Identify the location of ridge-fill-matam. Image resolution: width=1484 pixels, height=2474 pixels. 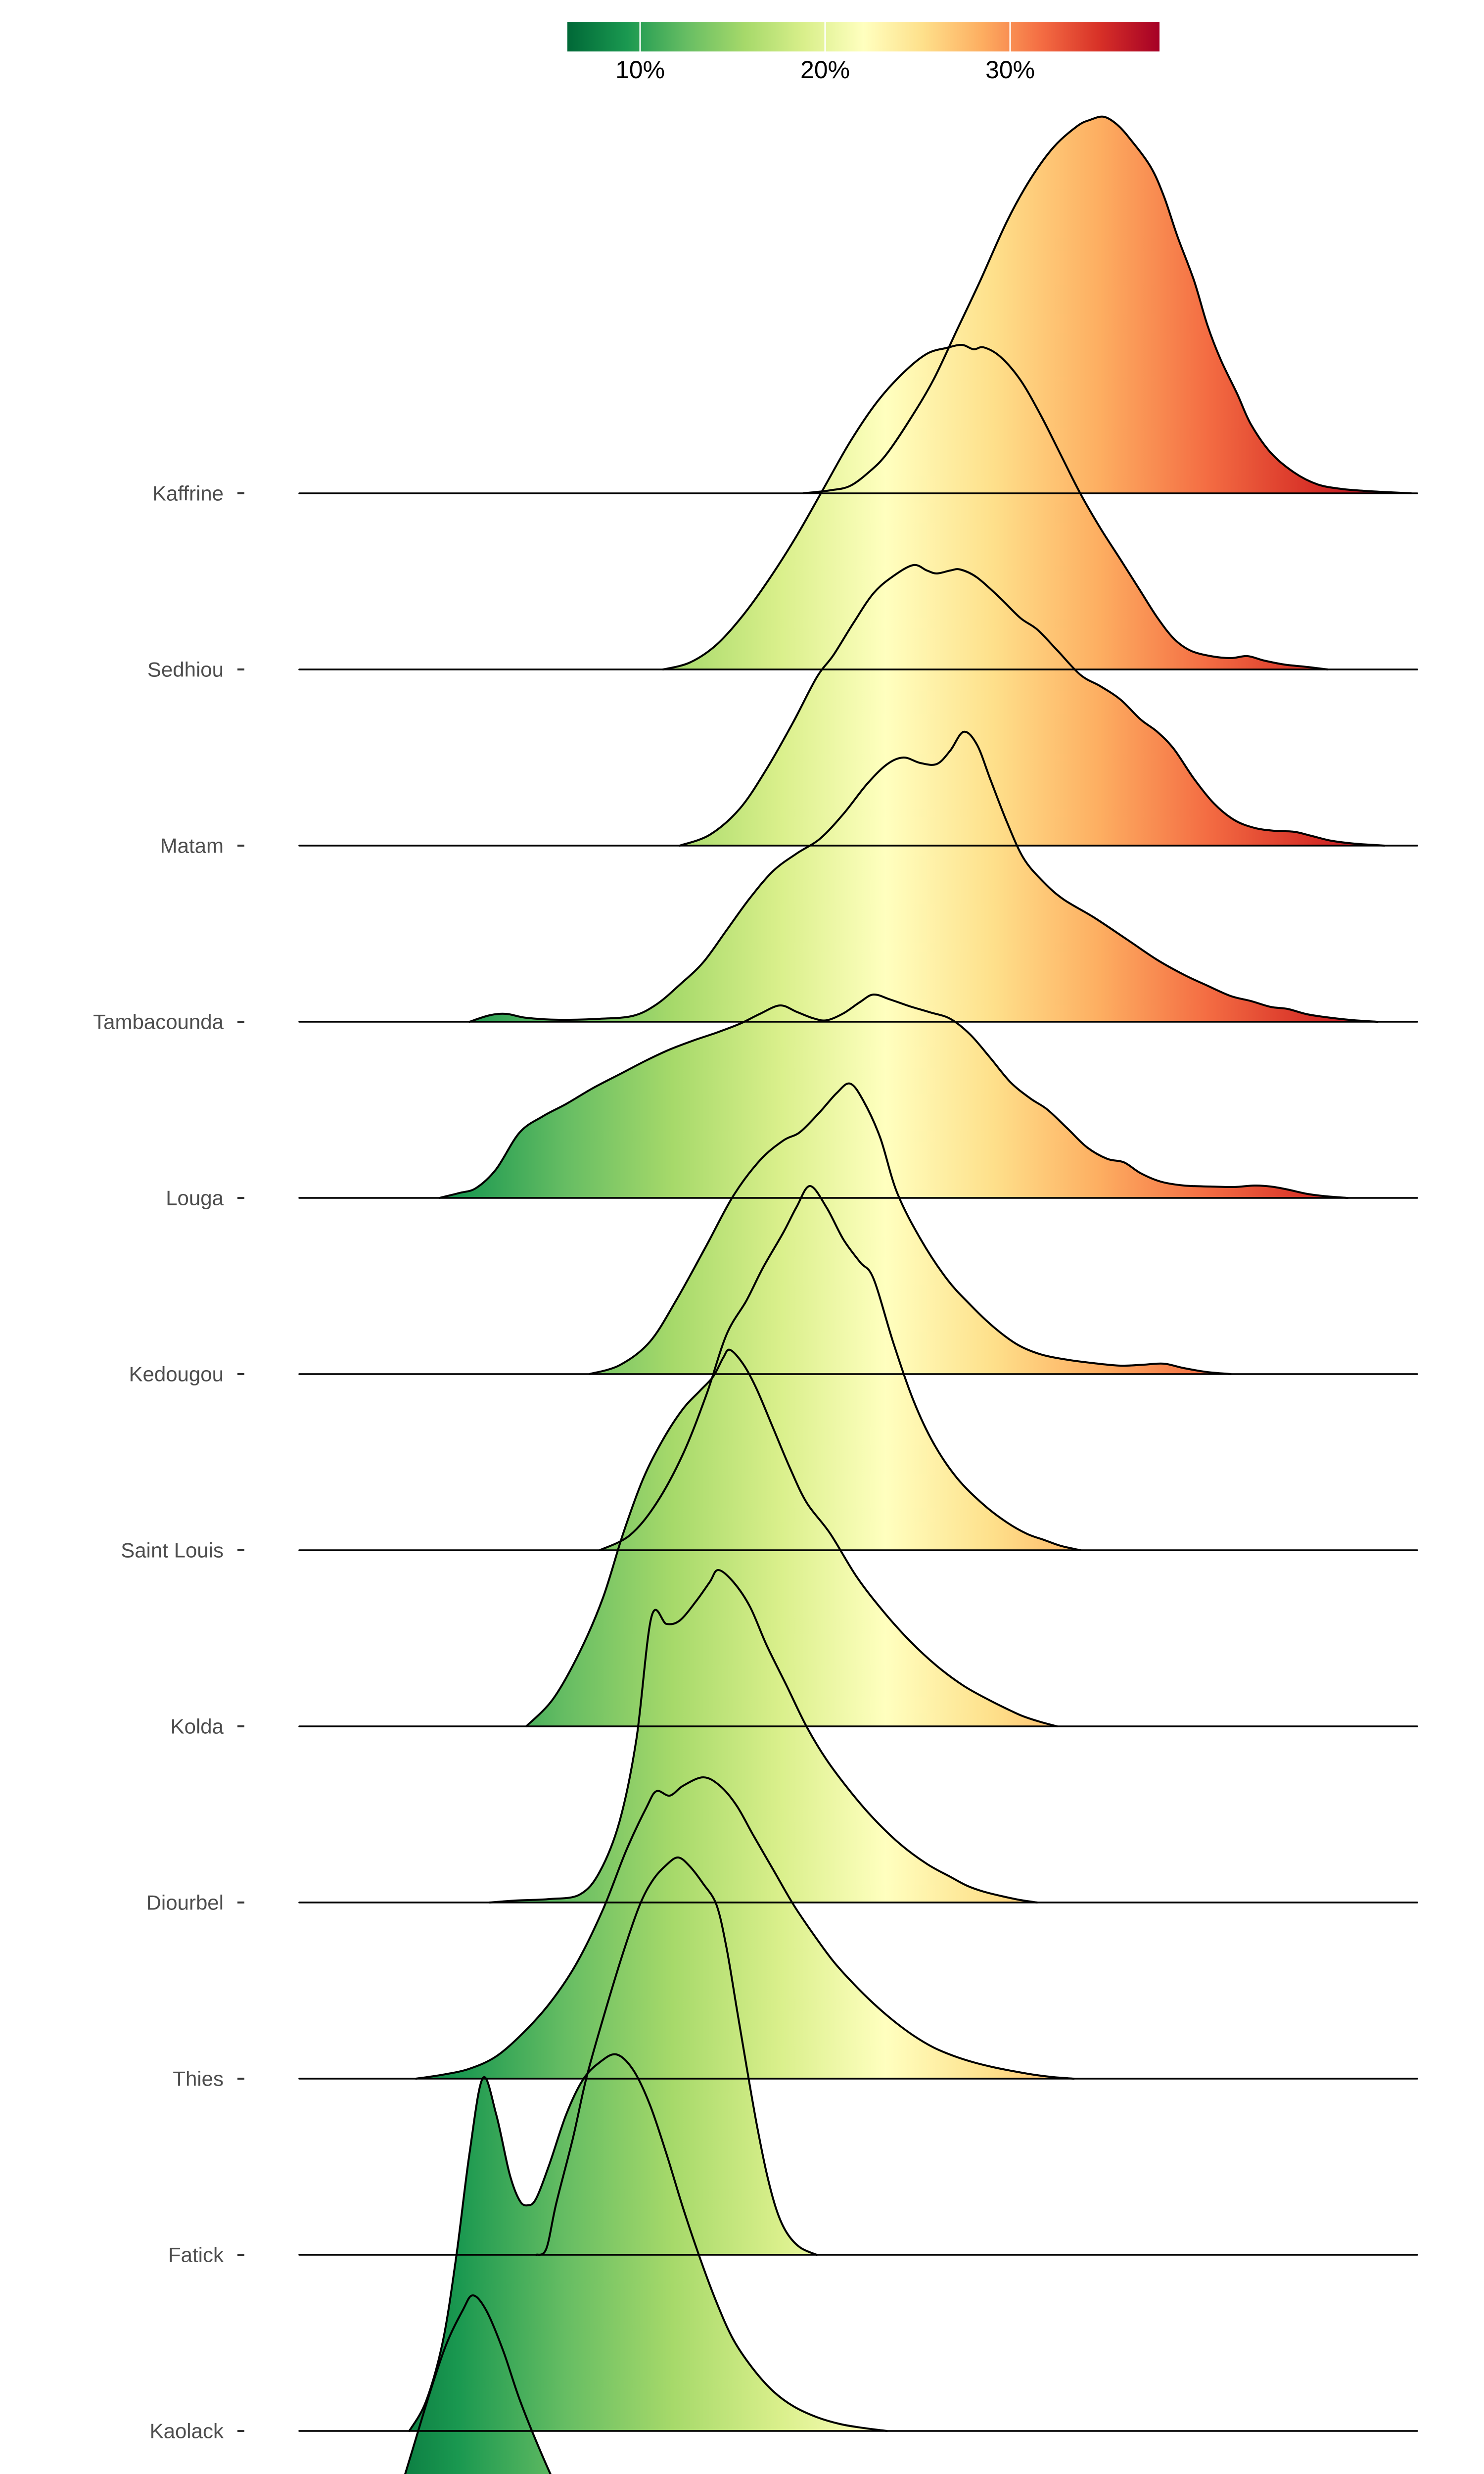
(1032, 706).